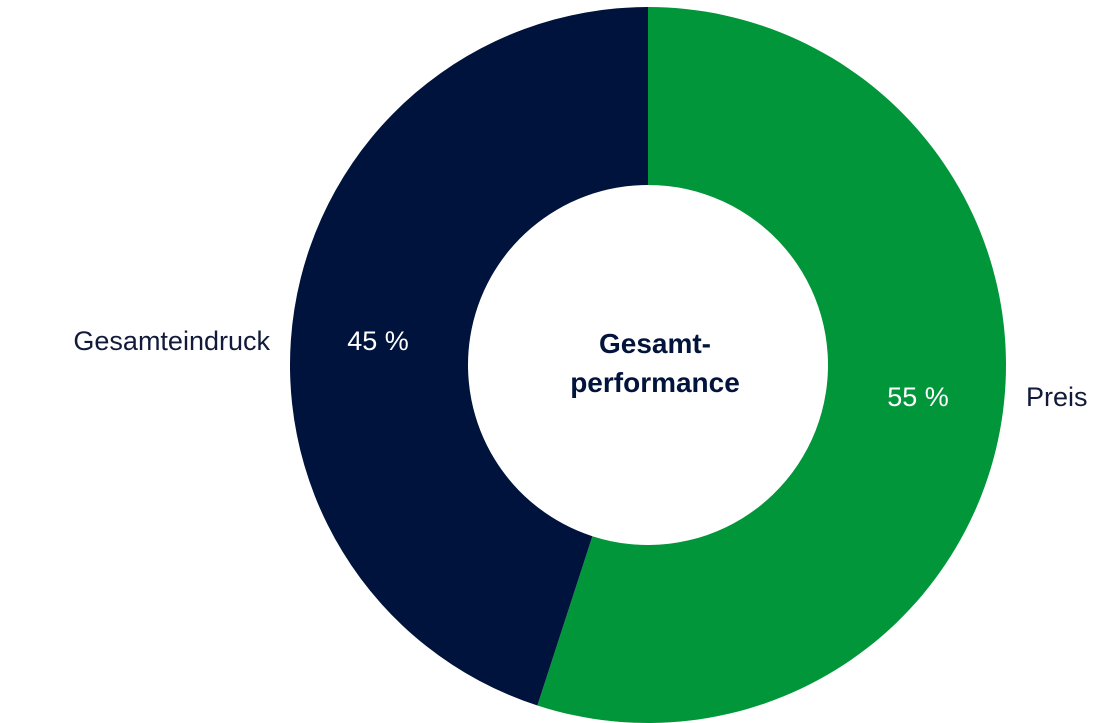  I want to click on center-label-line-2: performance, so click(655, 382).